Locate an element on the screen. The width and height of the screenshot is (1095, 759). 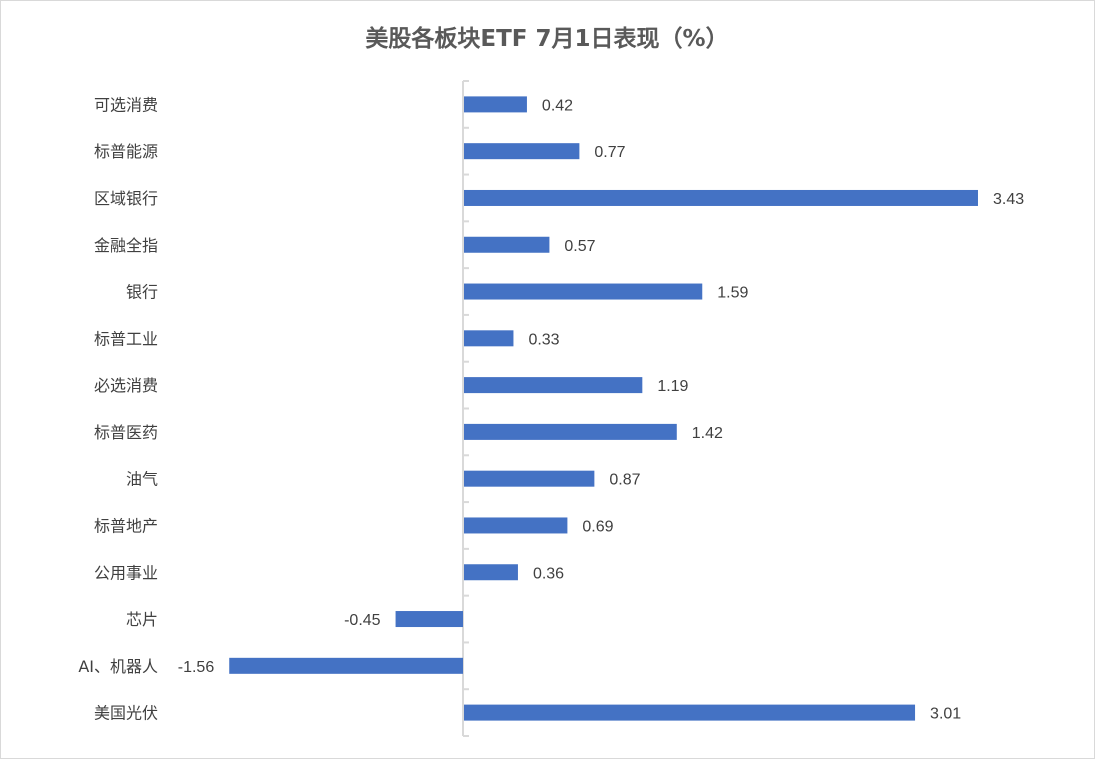
category-label: 银行 is located at coordinates (142, 292).